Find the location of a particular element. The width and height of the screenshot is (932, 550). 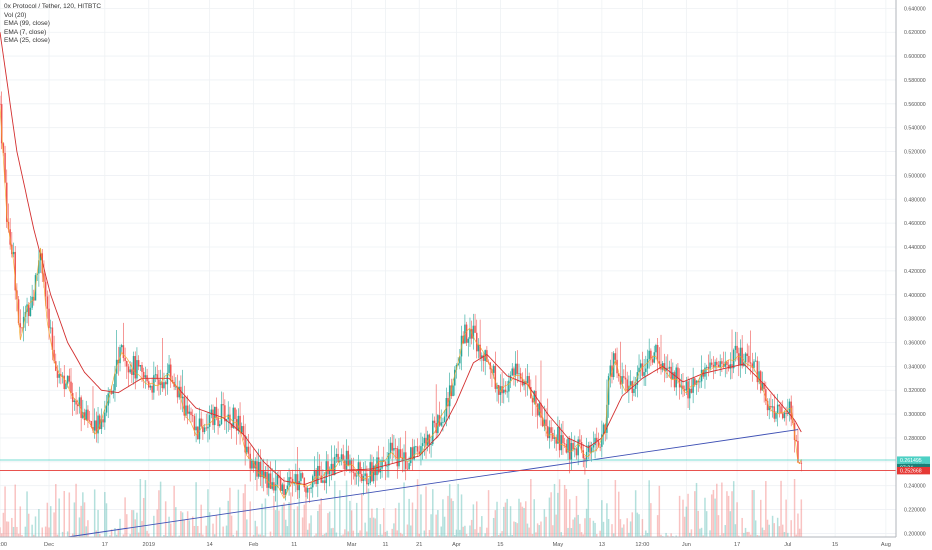

x-tick-label: 11 is located at coordinates (386, 545).